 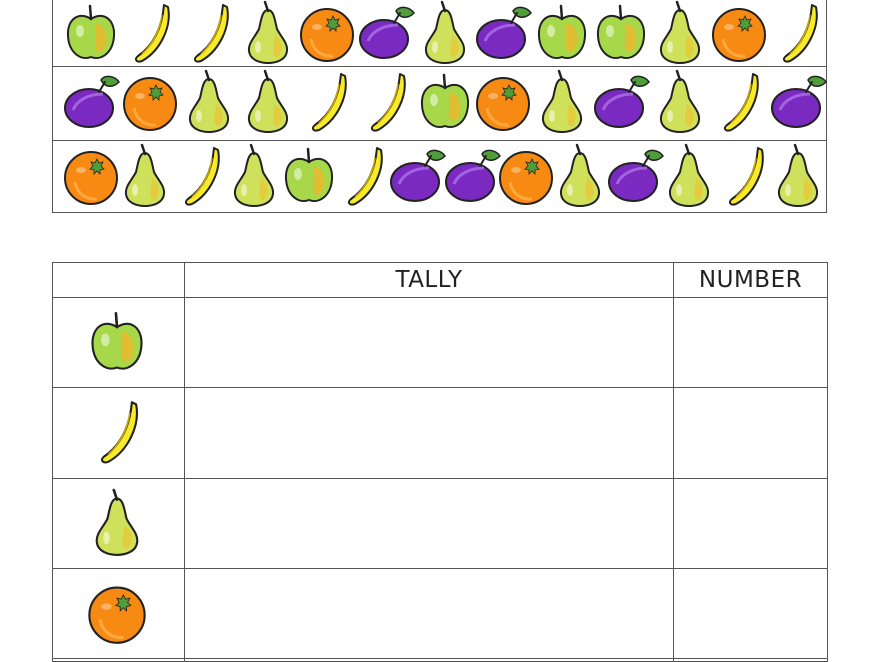 What do you see at coordinates (118, 280) in the screenshot?
I see `fruit-column-header` at bounding box center [118, 280].